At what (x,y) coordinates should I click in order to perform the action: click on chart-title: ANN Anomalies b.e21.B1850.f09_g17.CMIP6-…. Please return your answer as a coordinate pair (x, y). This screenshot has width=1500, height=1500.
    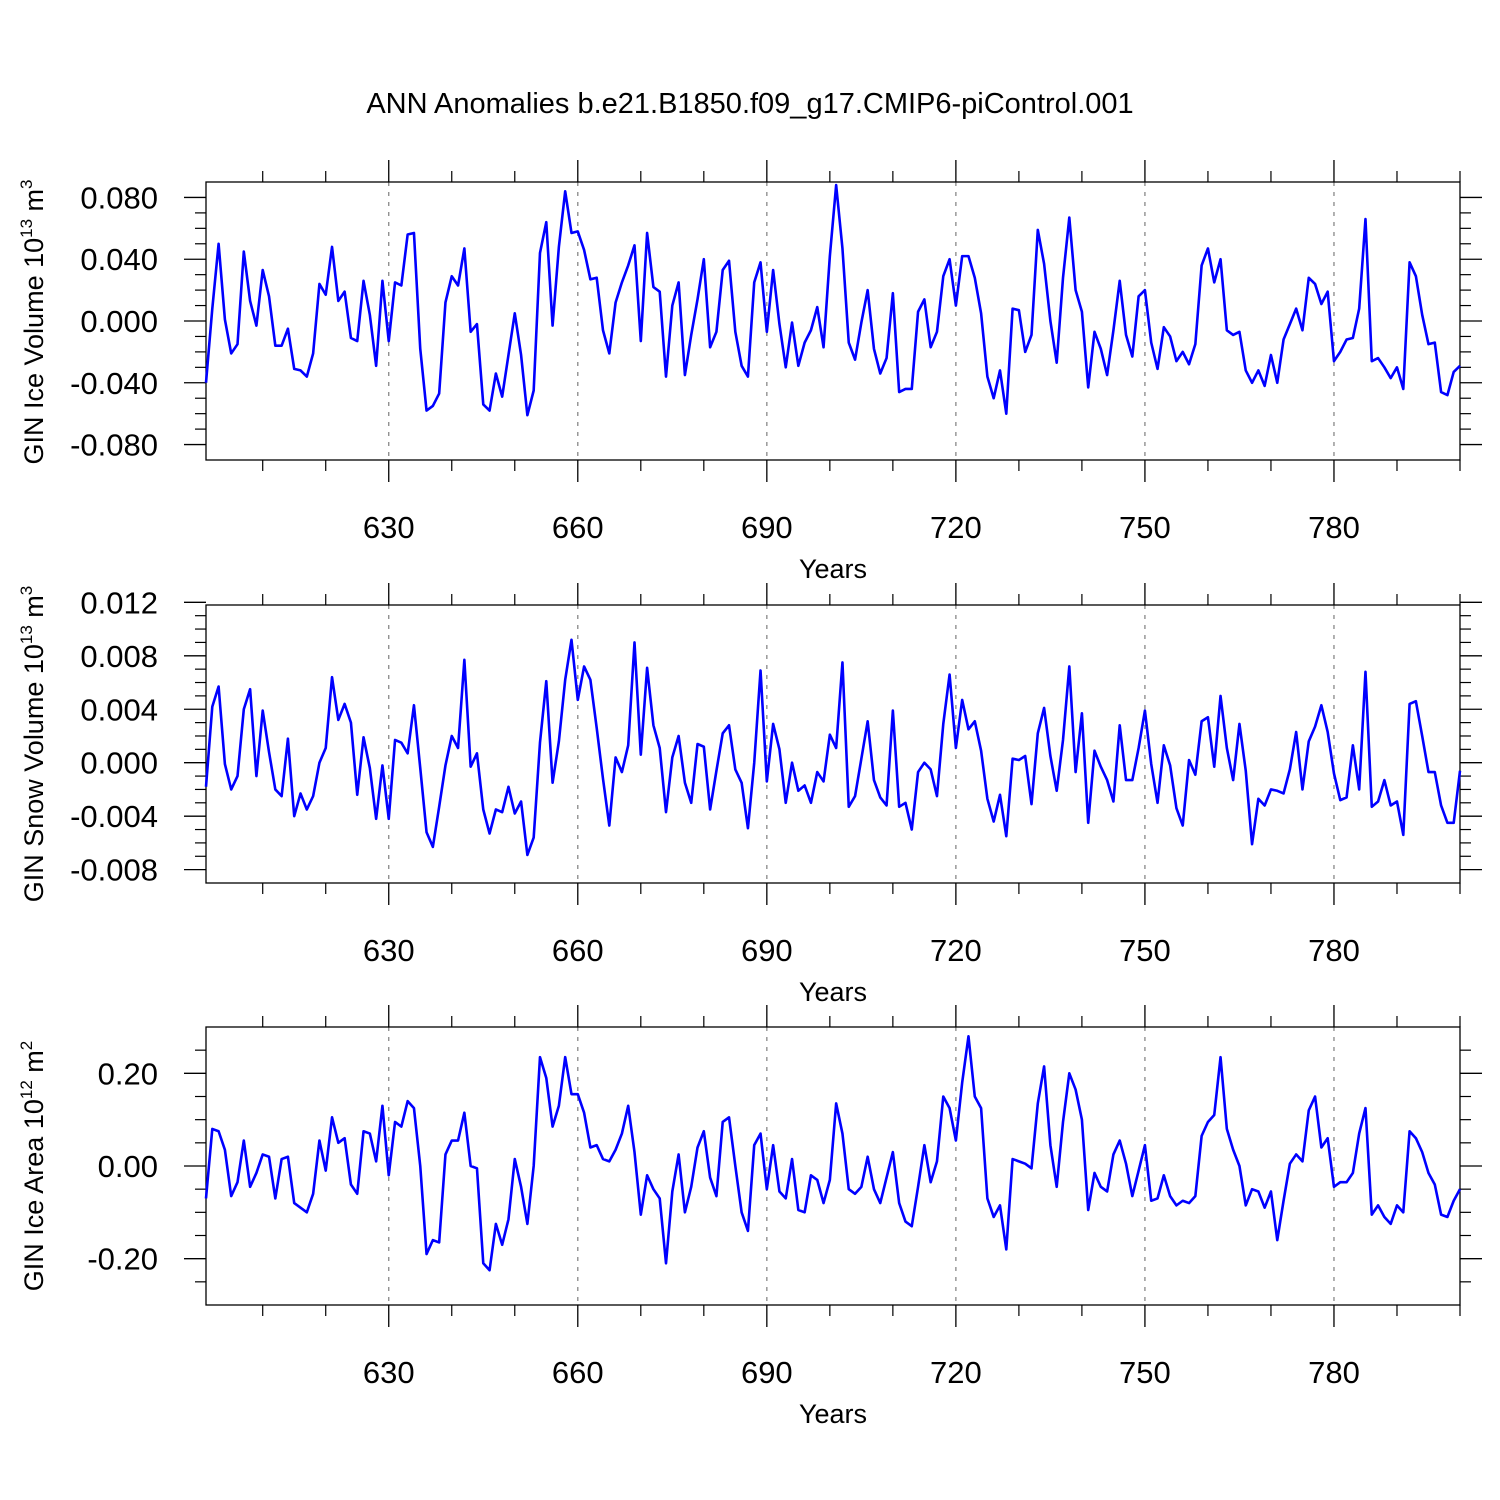
    Looking at the image, I should click on (750, 104).